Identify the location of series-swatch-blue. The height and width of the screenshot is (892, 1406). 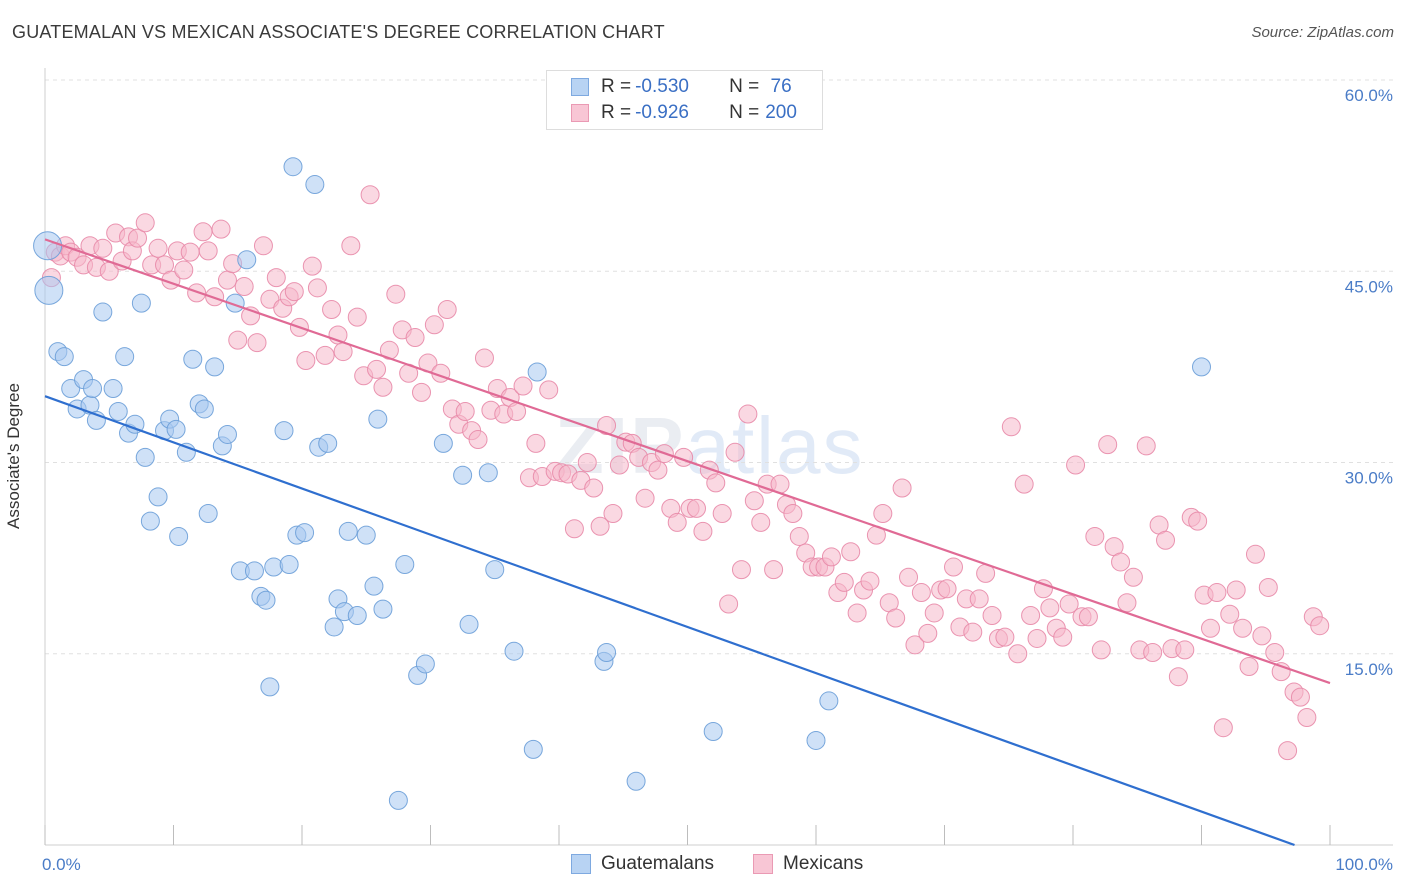
(581, 864).